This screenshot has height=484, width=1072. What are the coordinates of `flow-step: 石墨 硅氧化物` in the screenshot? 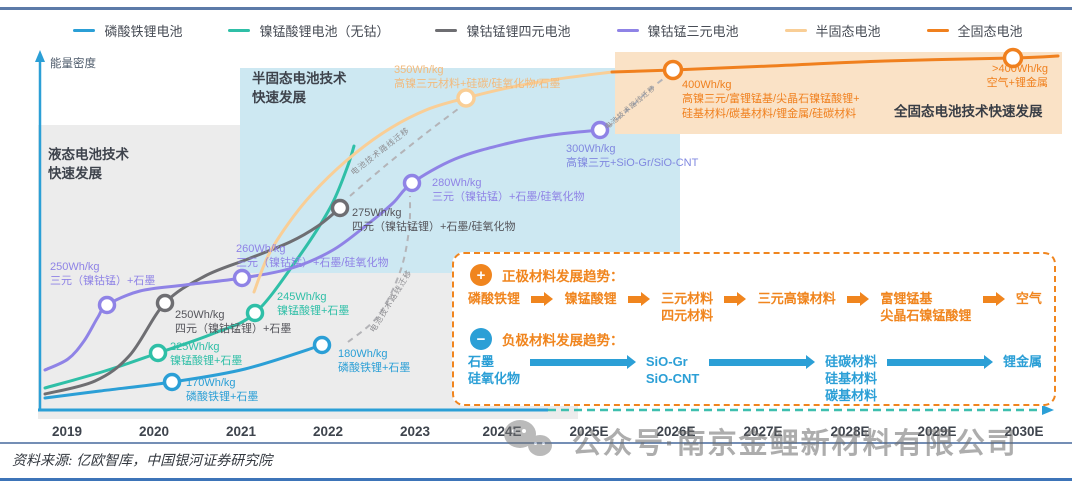 It's located at (494, 370).